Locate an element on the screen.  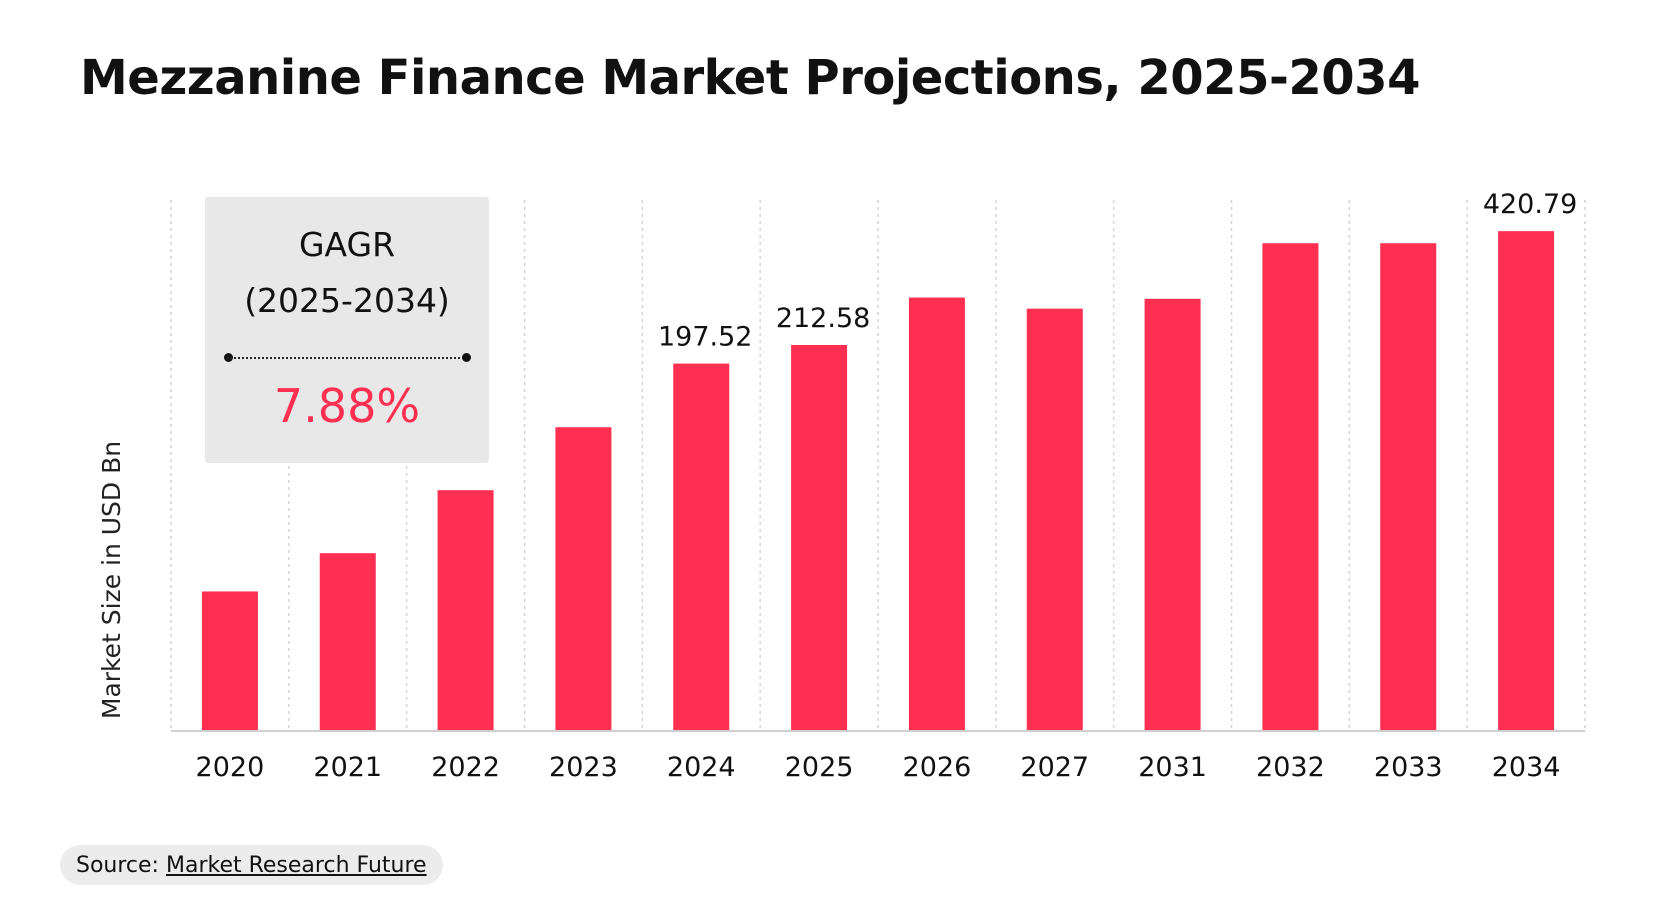
bar-2021 is located at coordinates (347, 642).